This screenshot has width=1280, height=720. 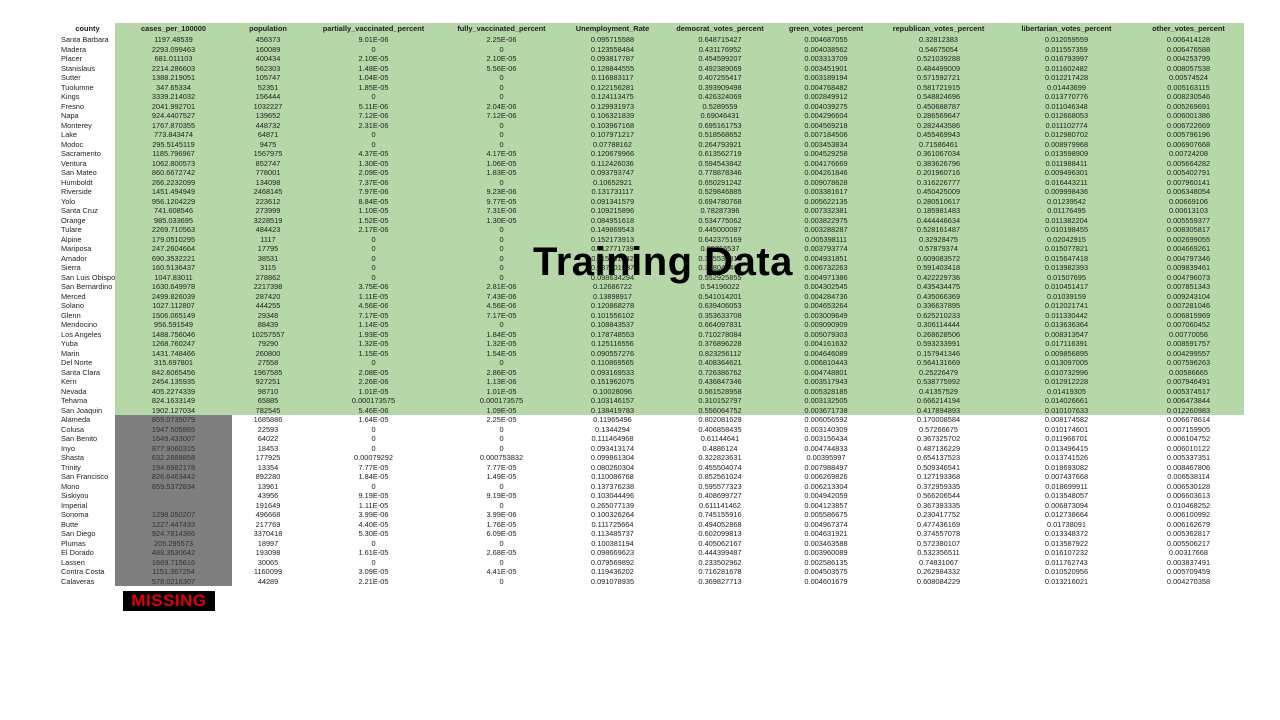 What do you see at coordinates (938, 552) in the screenshot?
I see `value-cell: 0.532356511` at bounding box center [938, 552].